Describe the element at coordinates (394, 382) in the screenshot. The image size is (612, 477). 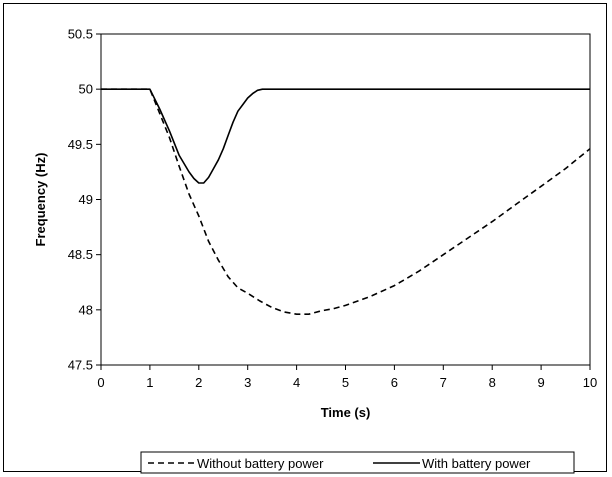
I see `x-tick-label: 6` at that location.